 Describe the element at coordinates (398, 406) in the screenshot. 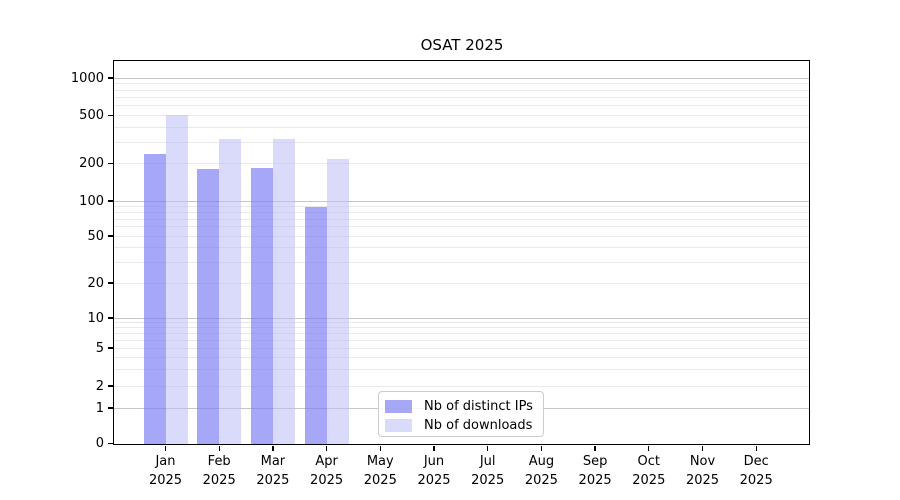

I see `legend-swatch-distinct-ips` at that location.